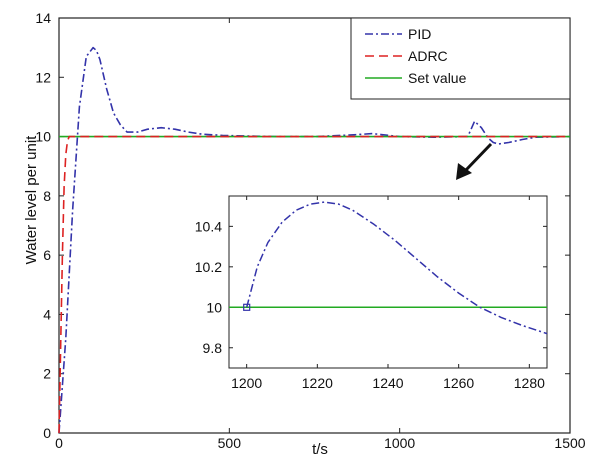 The width and height of the screenshot is (606, 455). I want to click on inset-x-tick-label: 1260, so click(458, 383).